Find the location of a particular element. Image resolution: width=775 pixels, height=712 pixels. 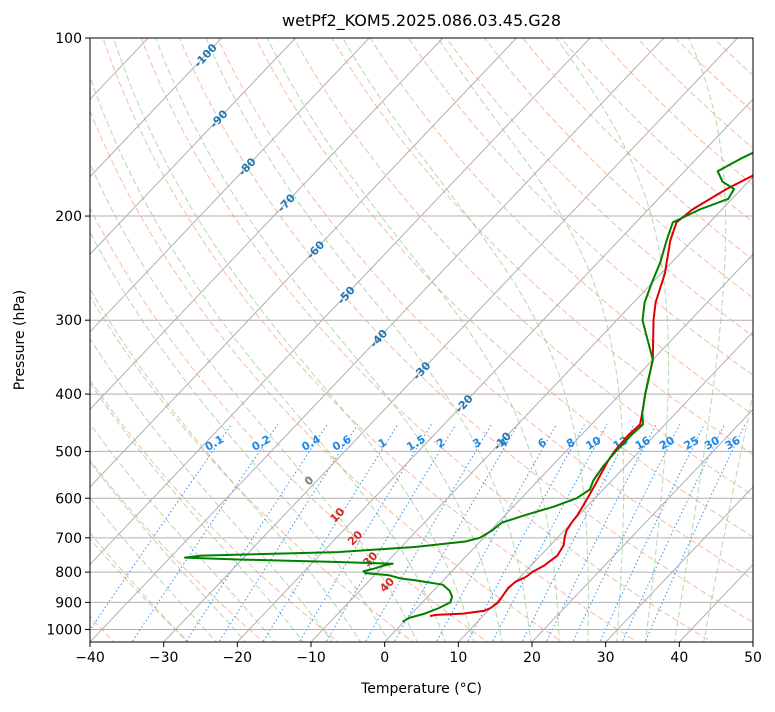

x-axis-label: Temperature (°C) is located at coordinates (421, 689).